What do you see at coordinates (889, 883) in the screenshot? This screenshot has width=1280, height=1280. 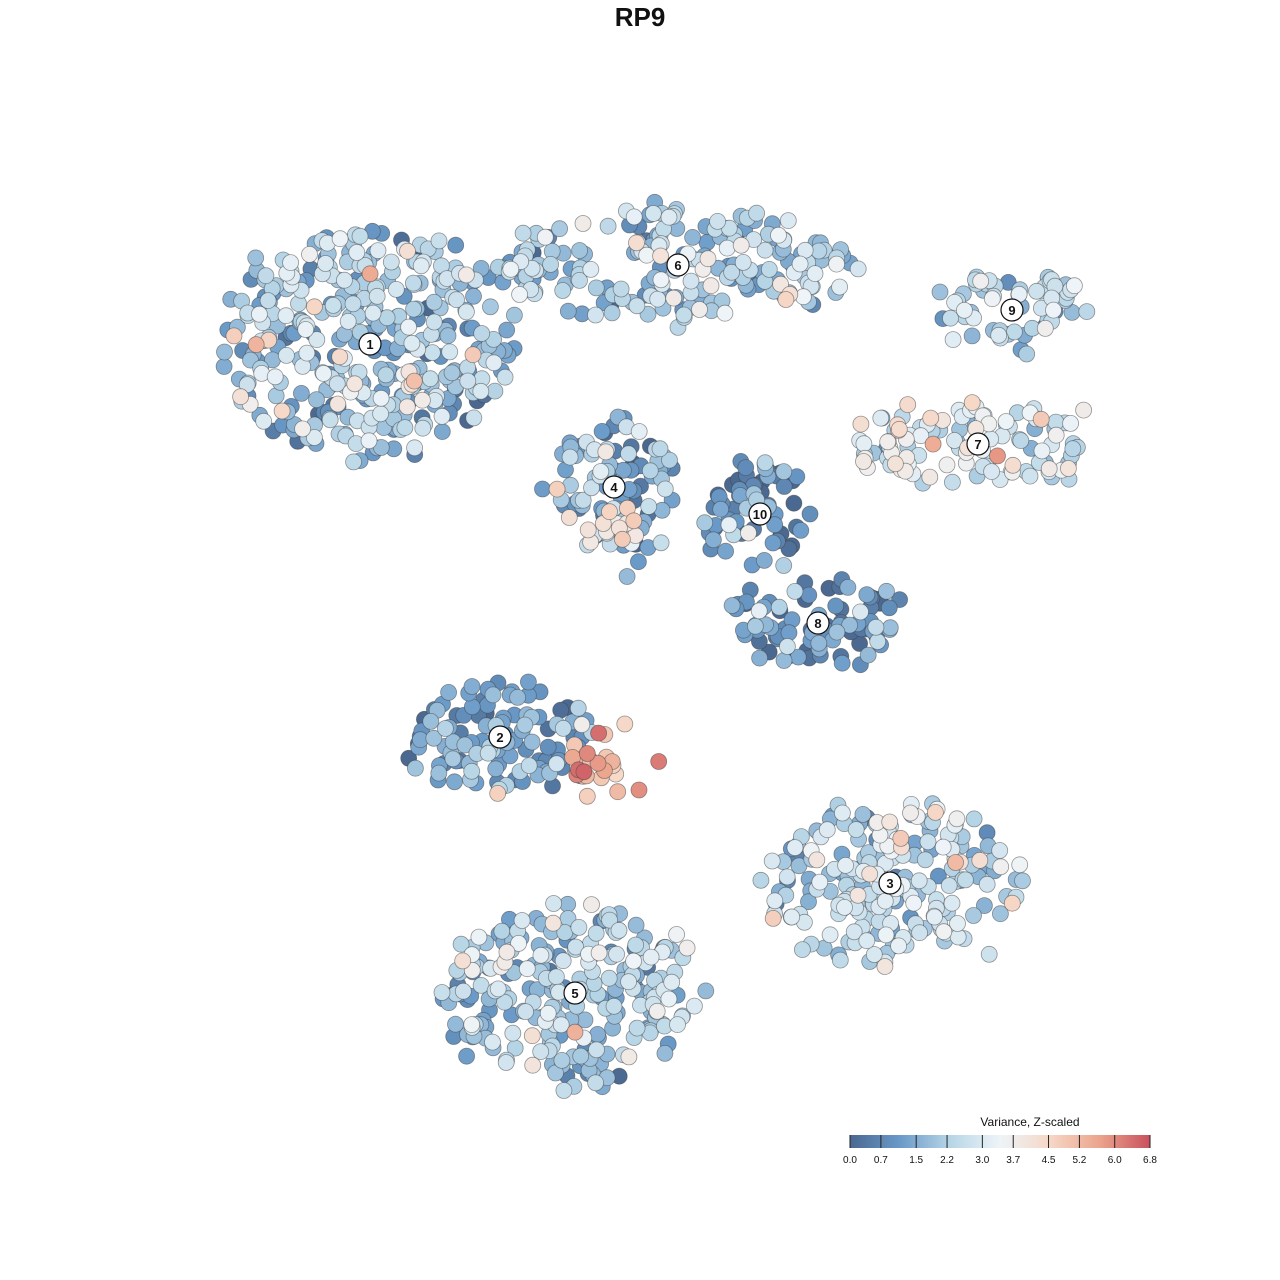 I see `cluster-label-text: 3` at bounding box center [889, 883].